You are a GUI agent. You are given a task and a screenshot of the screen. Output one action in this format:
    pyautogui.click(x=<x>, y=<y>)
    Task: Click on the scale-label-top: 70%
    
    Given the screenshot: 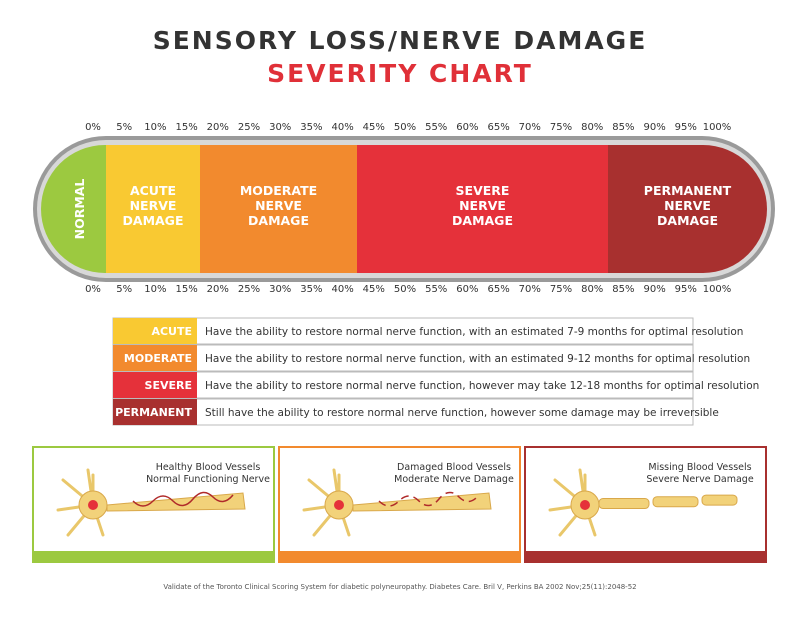 What is the action you would take?
    pyautogui.click(x=530, y=127)
    